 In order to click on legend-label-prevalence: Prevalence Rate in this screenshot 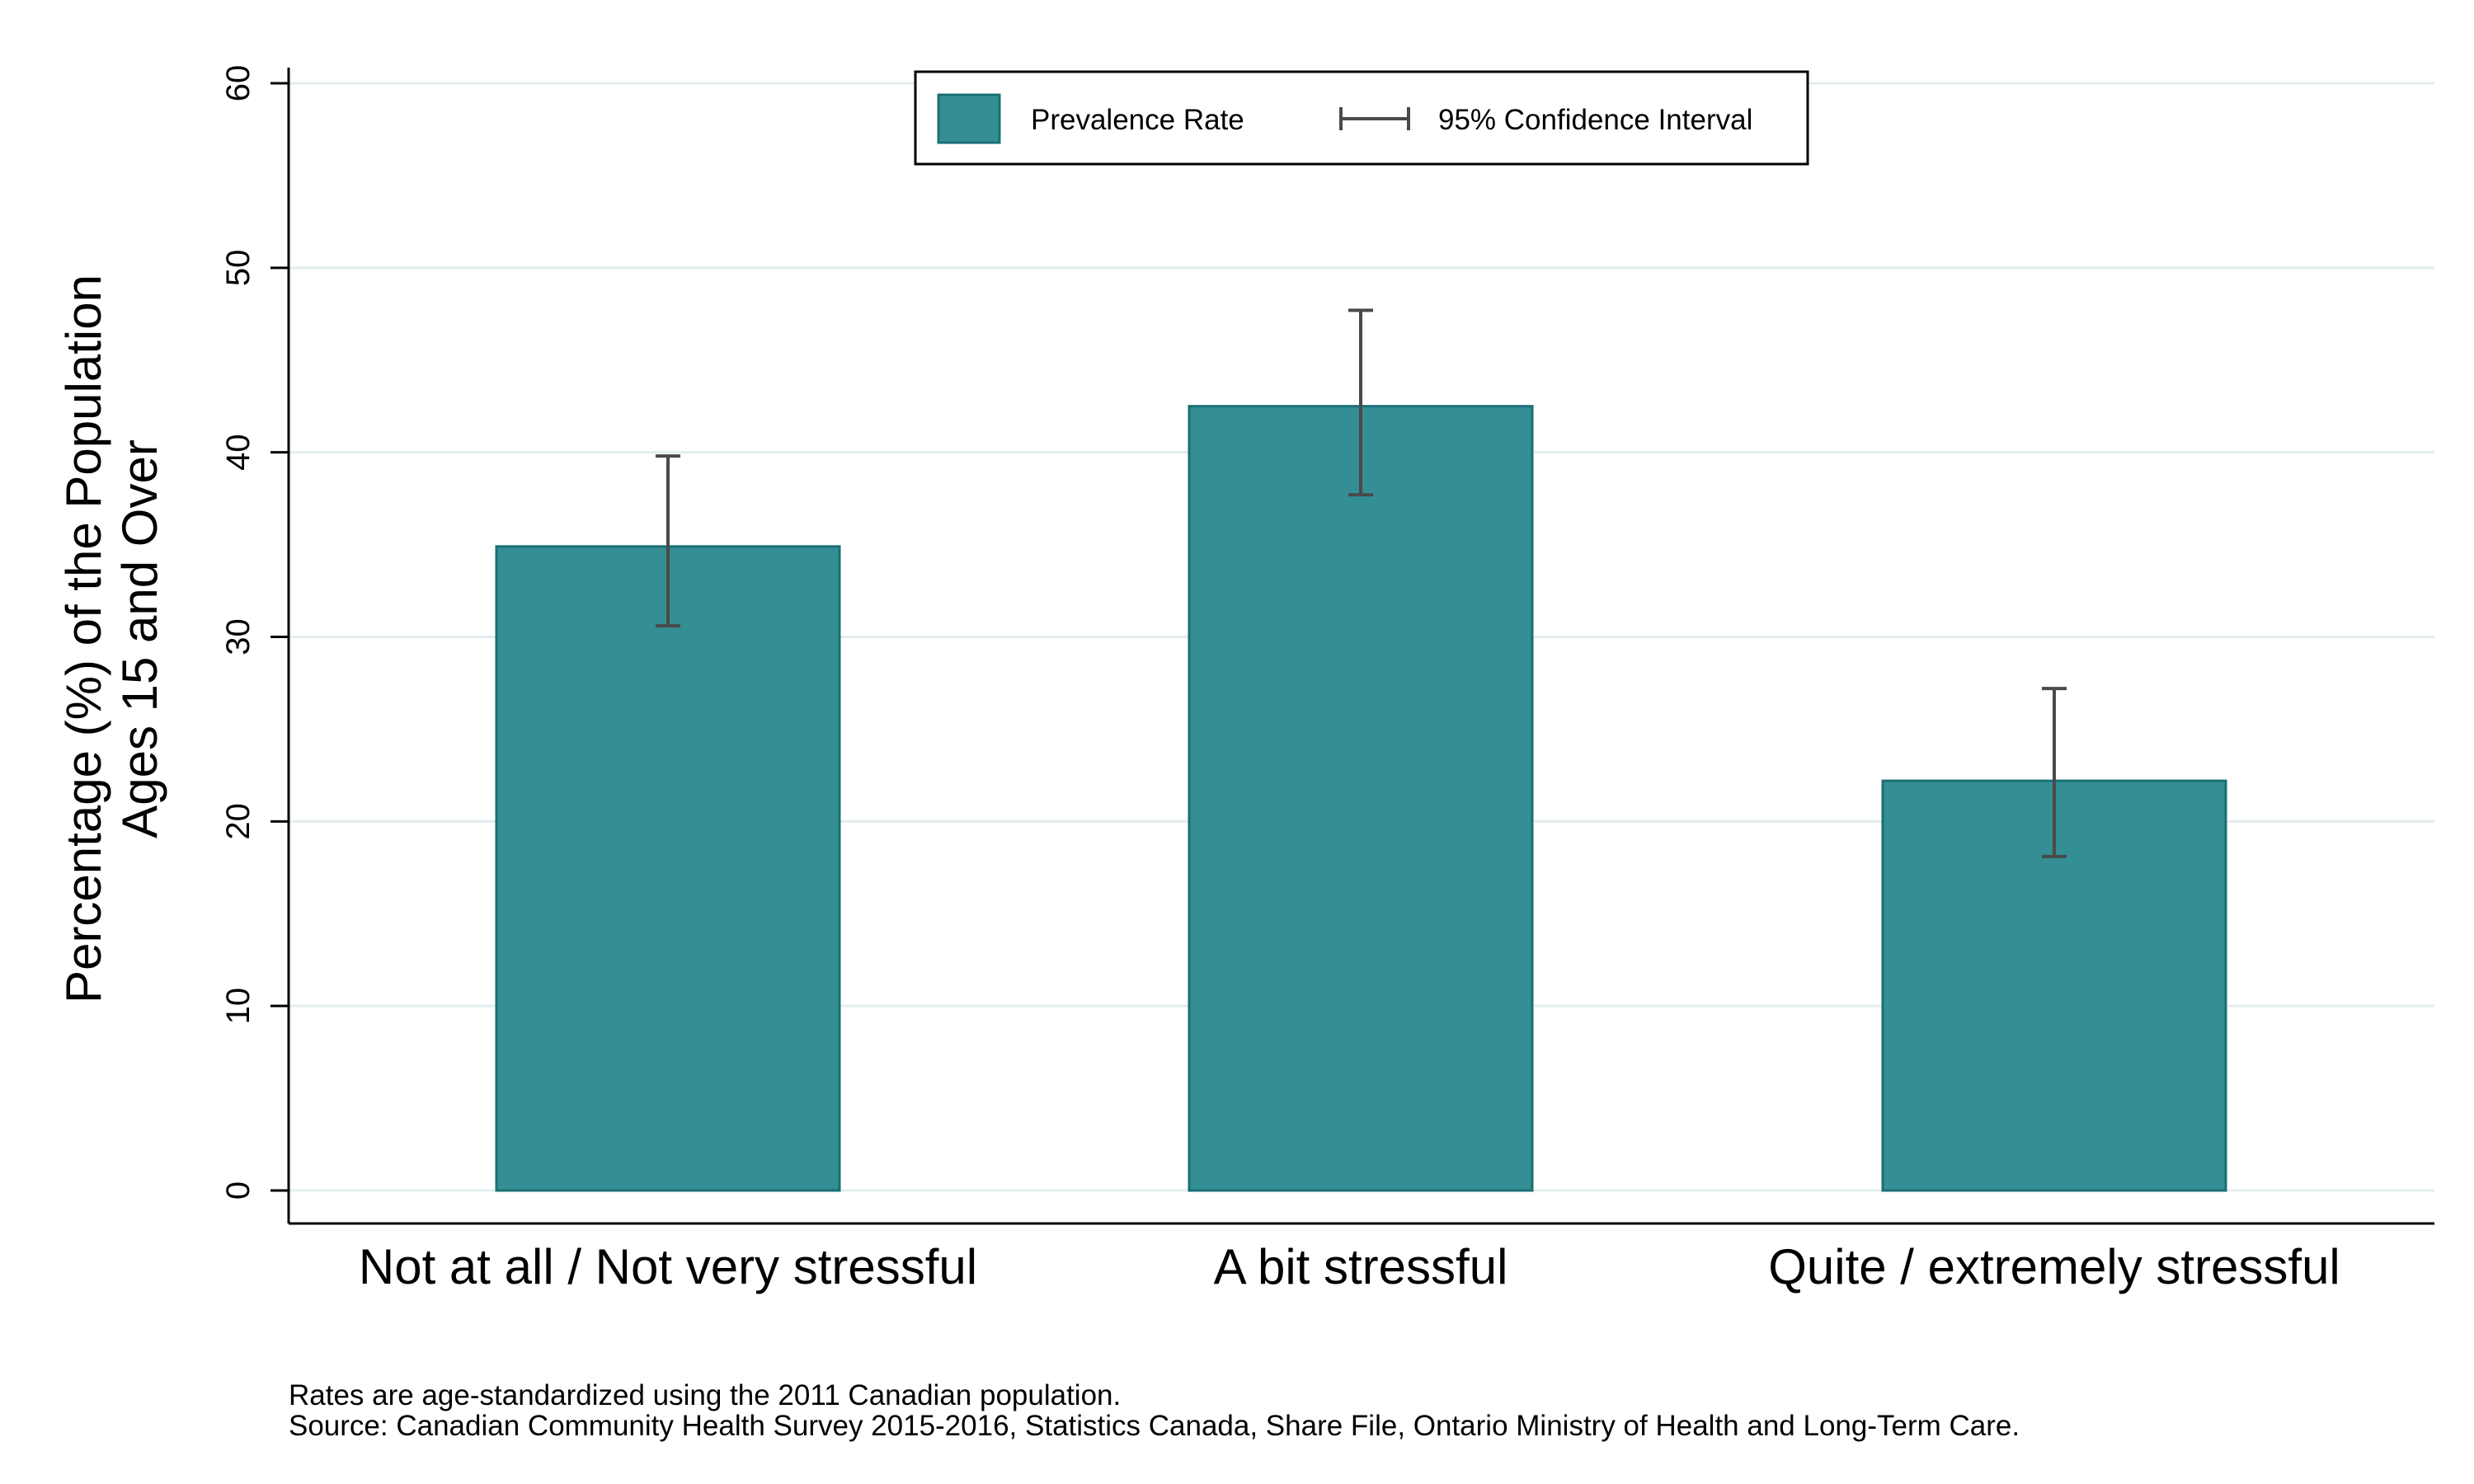, I will do `click(1137, 120)`.